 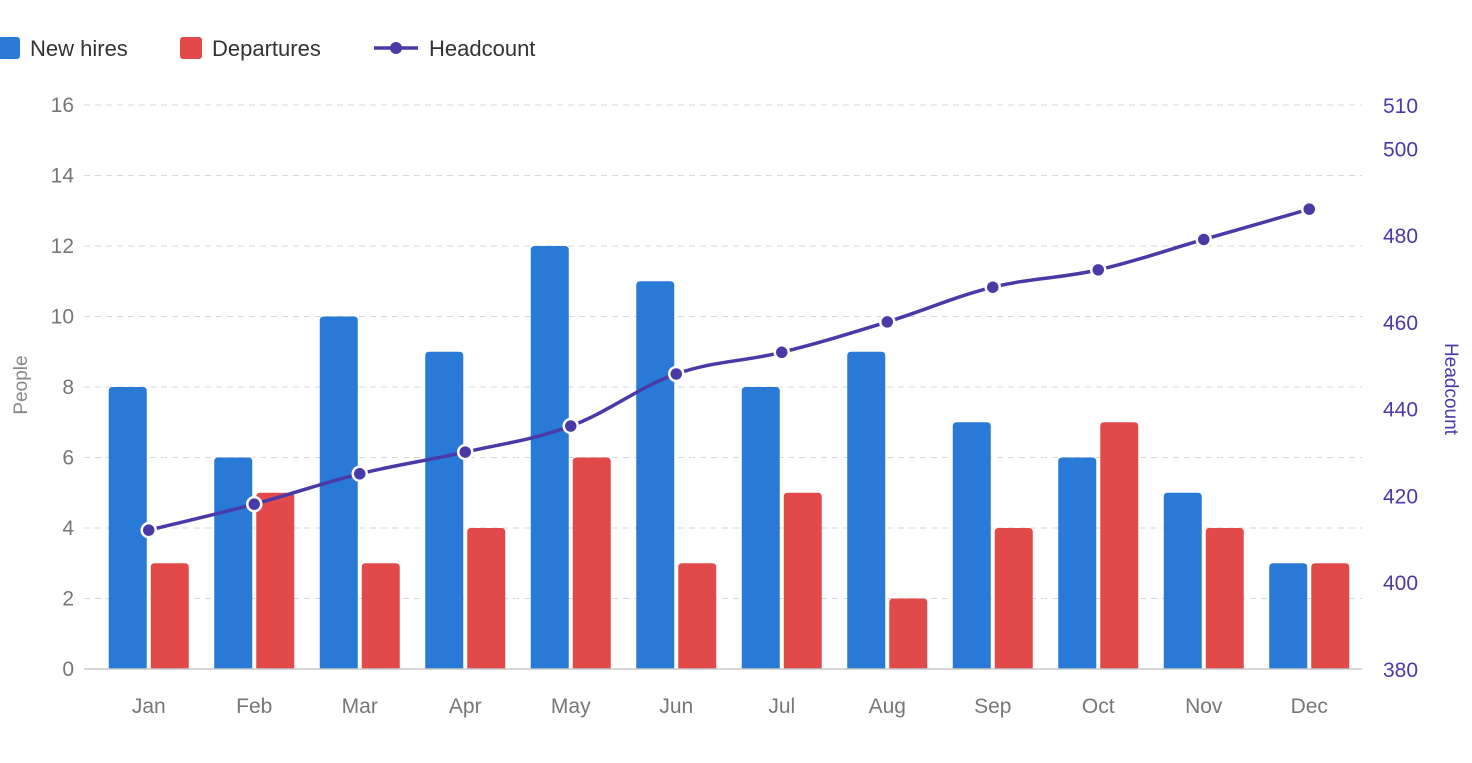 What do you see at coordinates (1450, 389) in the screenshot?
I see `y-right-axis-title: Headcount` at bounding box center [1450, 389].